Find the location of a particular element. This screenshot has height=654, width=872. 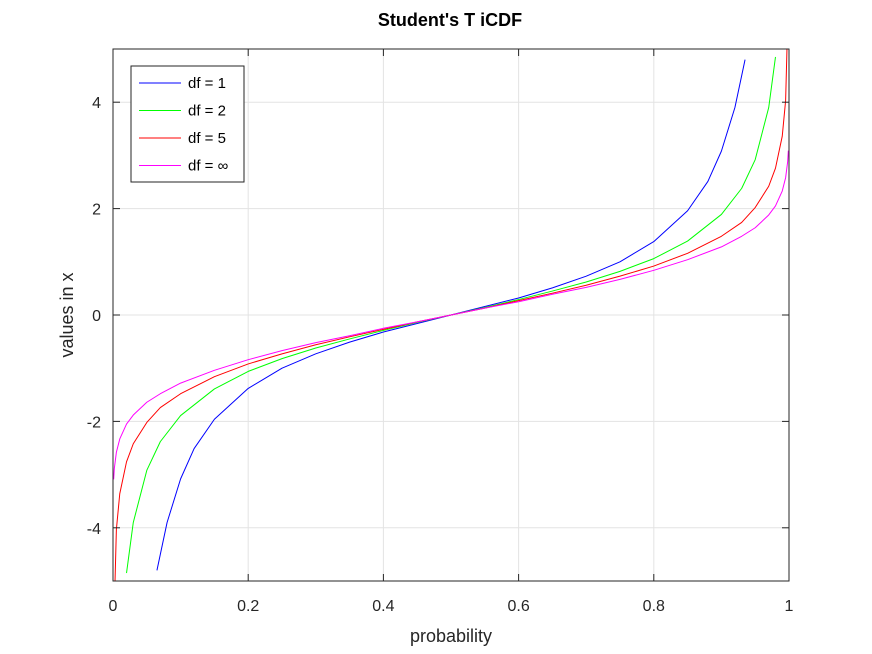

legend-label: df = ∞ is located at coordinates (208, 166).